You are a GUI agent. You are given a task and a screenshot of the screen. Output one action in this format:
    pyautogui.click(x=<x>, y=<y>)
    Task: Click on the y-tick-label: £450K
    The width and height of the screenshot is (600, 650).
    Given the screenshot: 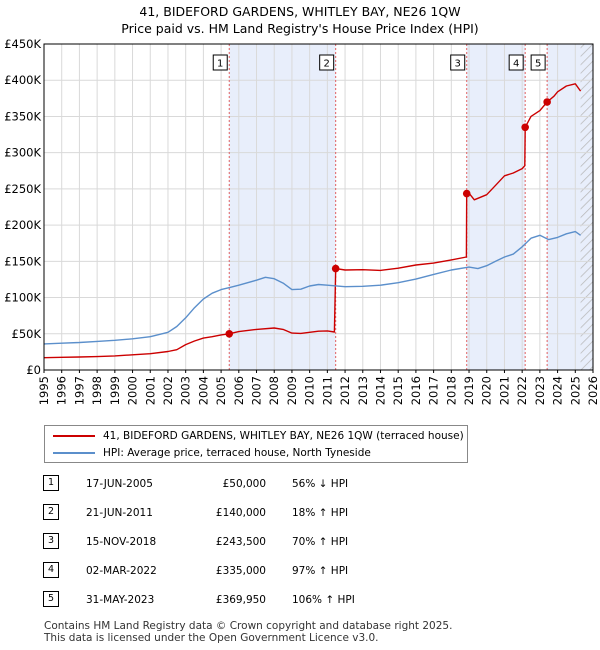 What is the action you would take?
    pyautogui.click(x=22, y=44)
    